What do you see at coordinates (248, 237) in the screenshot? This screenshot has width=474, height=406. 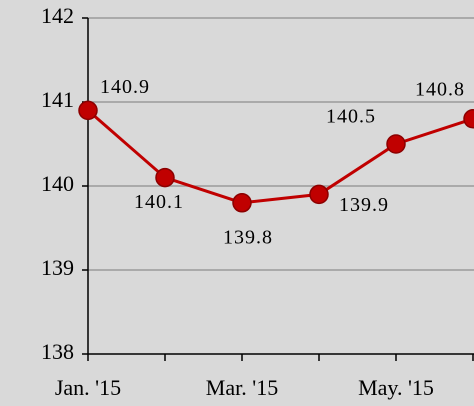 I see `data-label: 139.8` at bounding box center [248, 237].